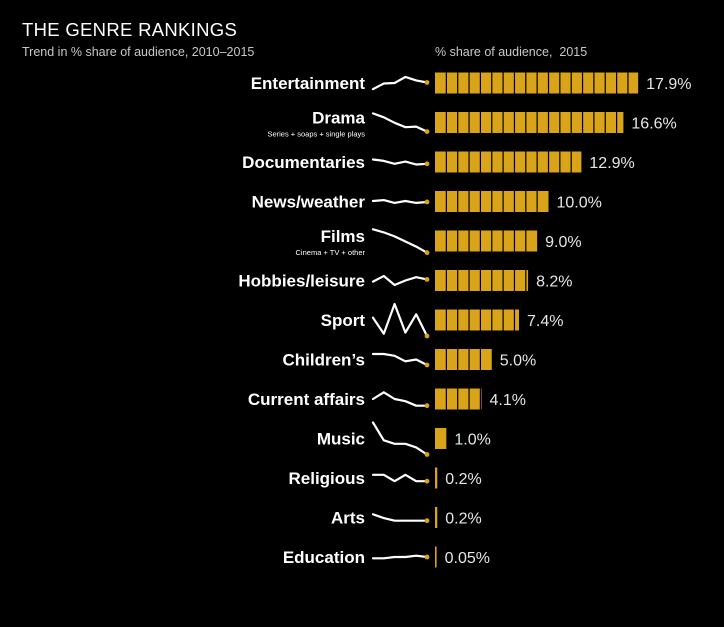 The image size is (724, 627). I want to click on bar-arts, so click(436, 517).